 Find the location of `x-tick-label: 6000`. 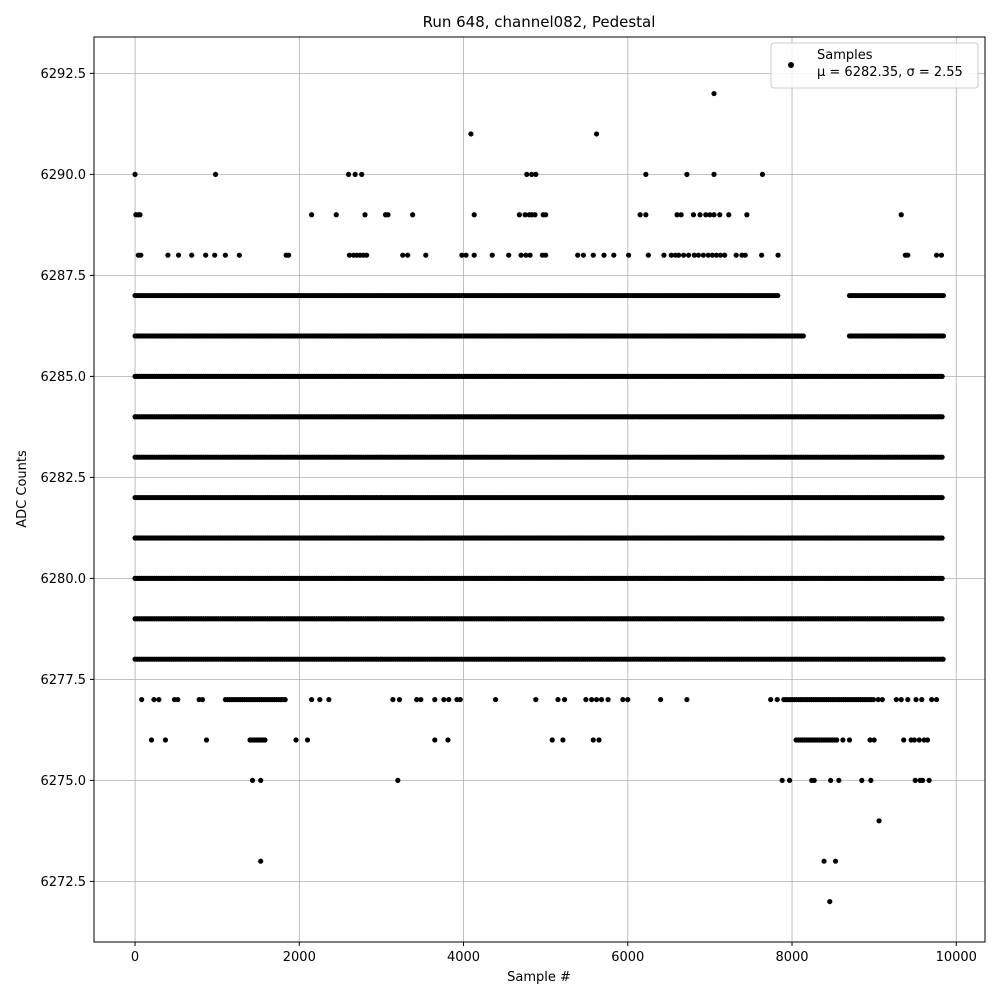

x-tick-label: 6000 is located at coordinates (627, 957).